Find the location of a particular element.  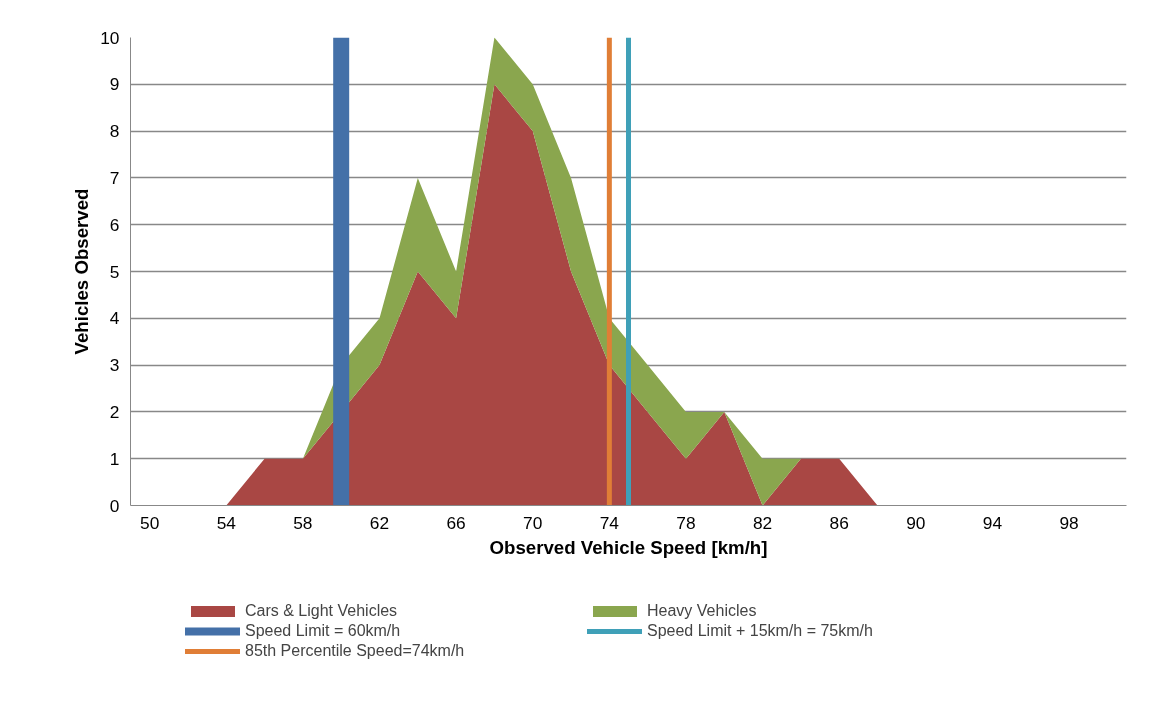

legend-label: Heavy Vehicles is located at coordinates (702, 611).